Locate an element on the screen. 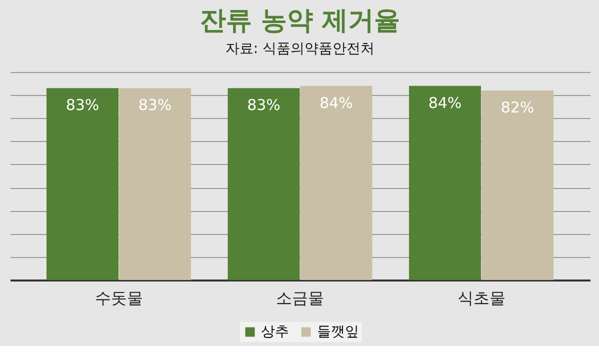 The width and height of the screenshot is (599, 357). legend-label: 들깻잎 is located at coordinates (338, 332).